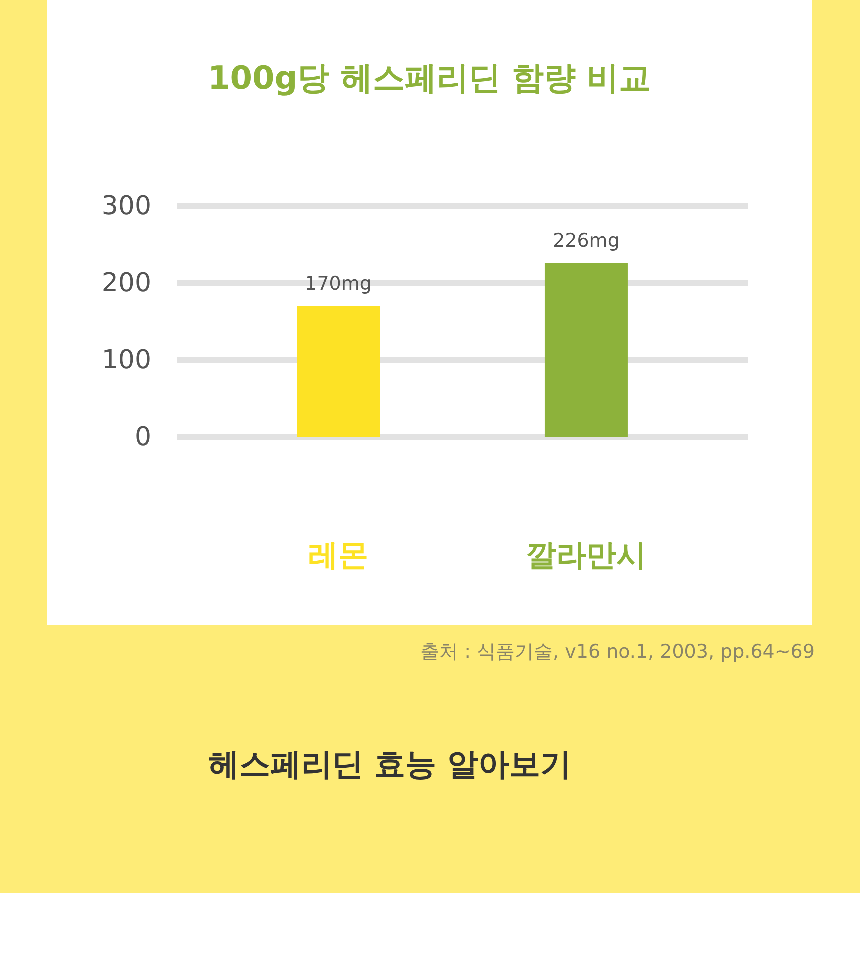 Image resolution: width=860 pixels, height=973 pixels. Describe the element at coordinates (127, 361) in the screenshot. I see `y-tick-label: 100` at that location.